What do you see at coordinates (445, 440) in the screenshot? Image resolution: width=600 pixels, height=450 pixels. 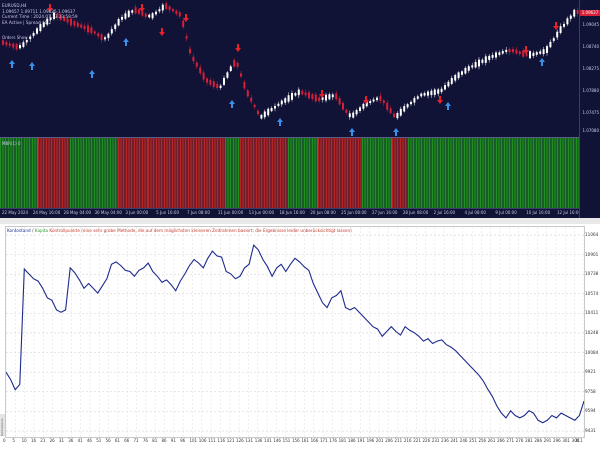 I see `x-tick-label: 236` at bounding box center [445, 440].